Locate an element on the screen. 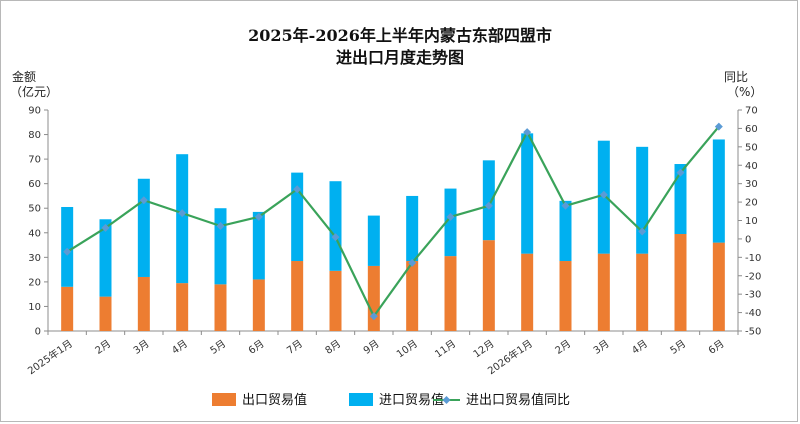 Image resolution: width=800 pixels, height=424 pixels. right-tick-label: 60 is located at coordinates (751, 129).